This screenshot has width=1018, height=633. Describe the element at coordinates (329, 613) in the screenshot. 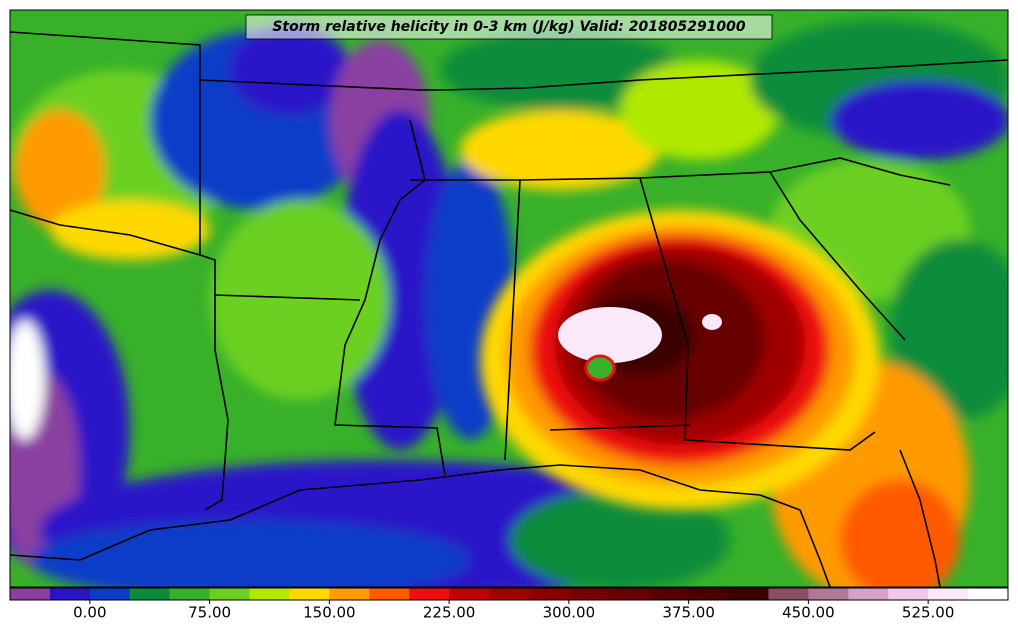

I see `colorbar-tick-label: 150.00` at that location.